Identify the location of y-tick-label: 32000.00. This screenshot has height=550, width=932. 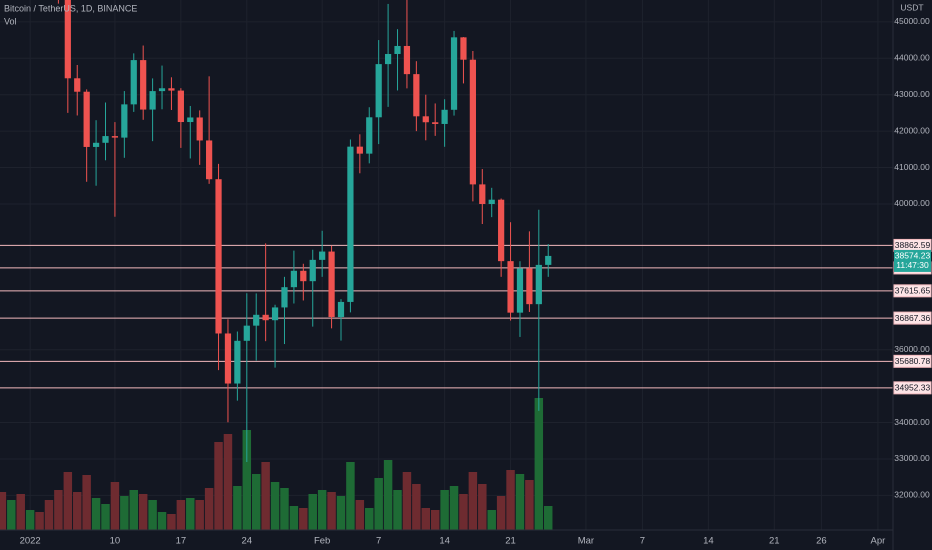
(912, 495).